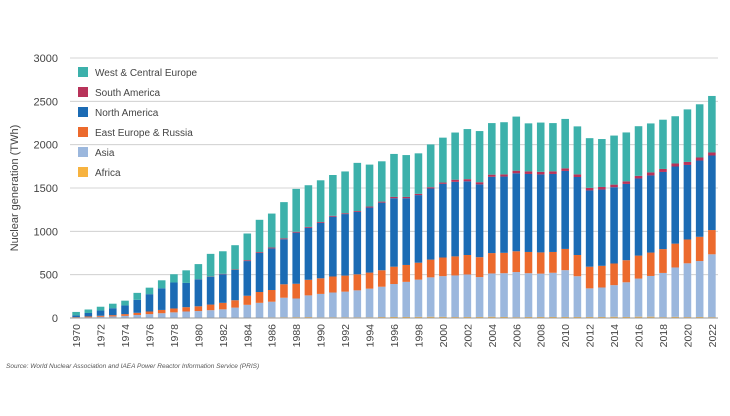 The height and width of the screenshot is (416, 730). I want to click on bar-segment-west-central-europe-2005, so click(504, 148).